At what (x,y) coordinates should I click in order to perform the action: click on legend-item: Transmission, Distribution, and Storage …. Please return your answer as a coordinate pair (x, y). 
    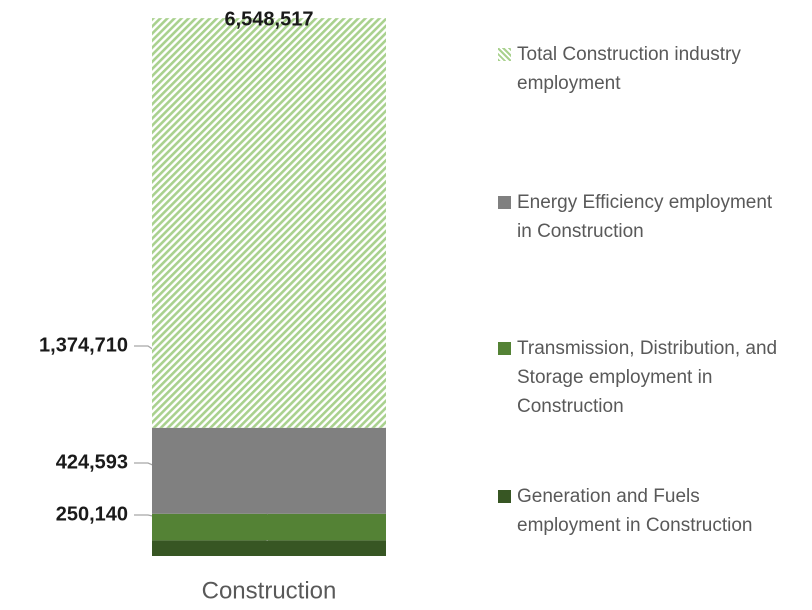
    Looking at the image, I should click on (654, 377).